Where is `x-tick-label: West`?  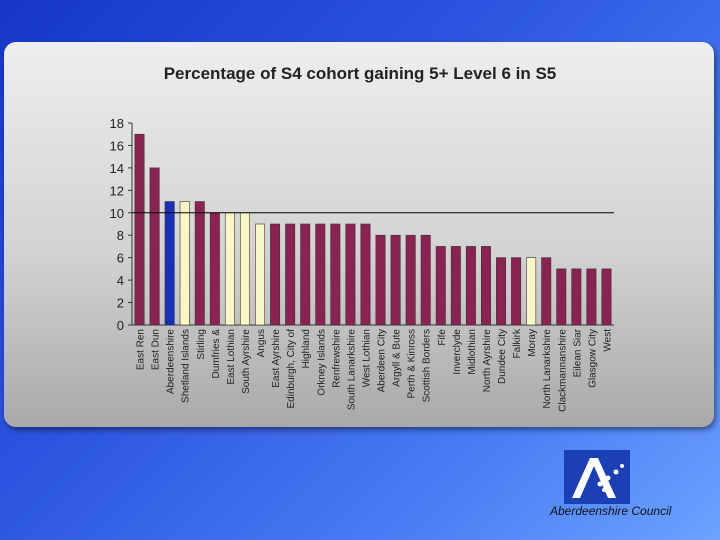
x-tick-label: West is located at coordinates (607, 340).